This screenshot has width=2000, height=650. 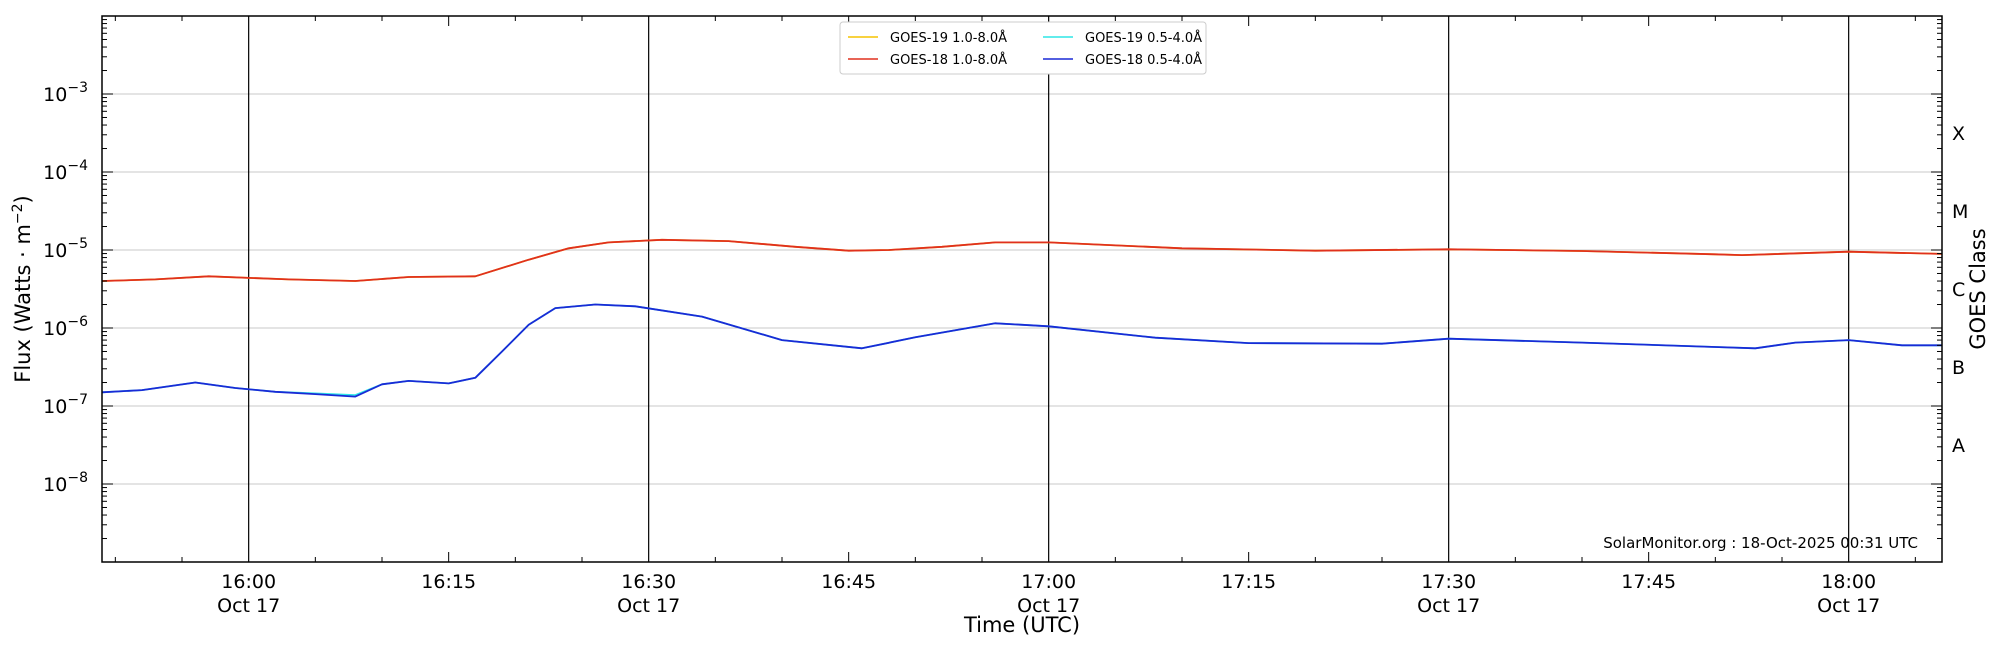 I want to click on goes-class-label: M, so click(x=1960, y=212).